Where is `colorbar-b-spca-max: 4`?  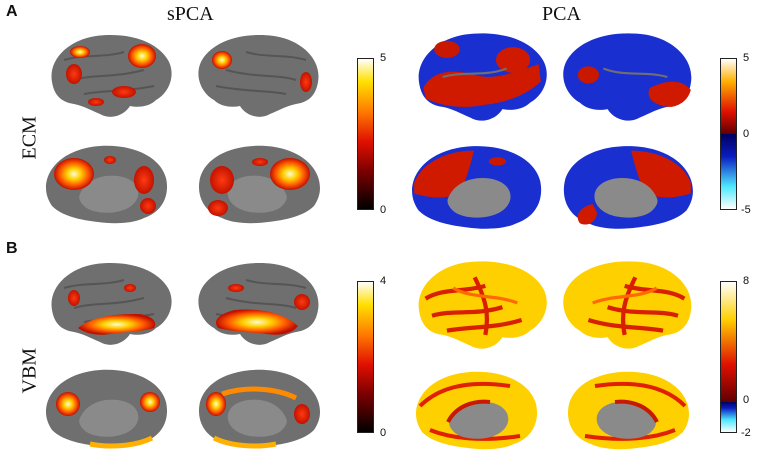
colorbar-b-spca-max: 4 is located at coordinates (383, 281).